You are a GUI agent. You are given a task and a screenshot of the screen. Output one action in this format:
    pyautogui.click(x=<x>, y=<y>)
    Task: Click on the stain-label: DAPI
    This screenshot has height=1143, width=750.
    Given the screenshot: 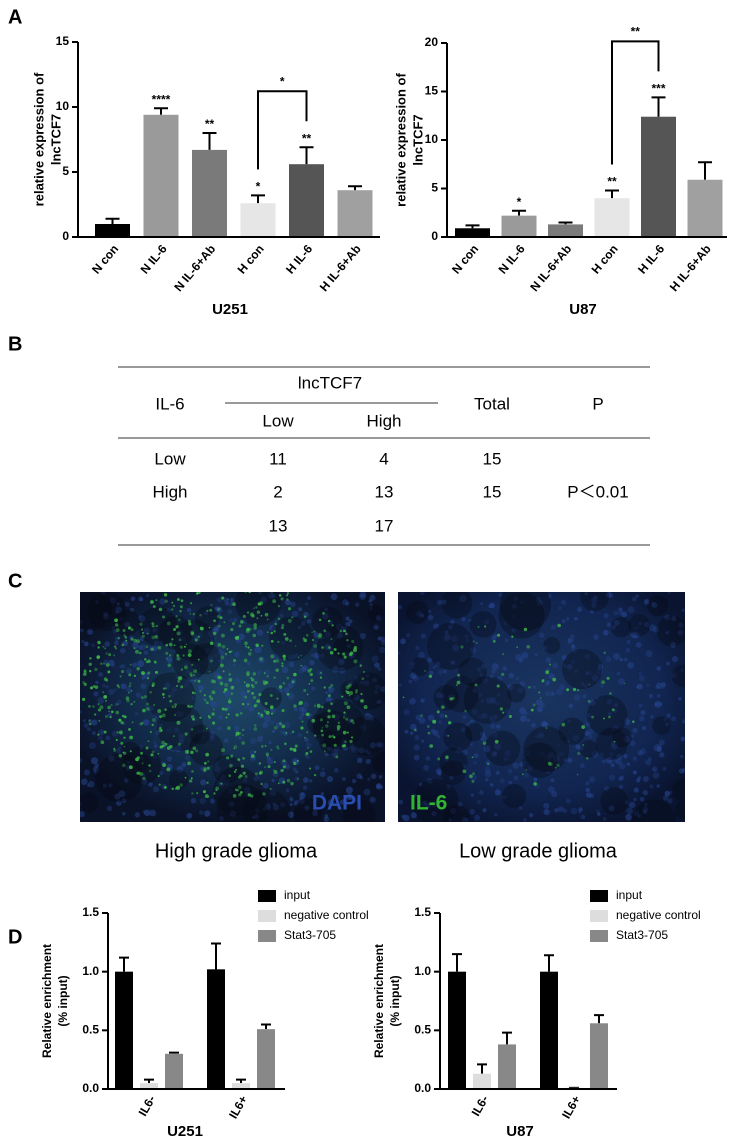 What is the action you would take?
    pyautogui.click(x=337, y=803)
    